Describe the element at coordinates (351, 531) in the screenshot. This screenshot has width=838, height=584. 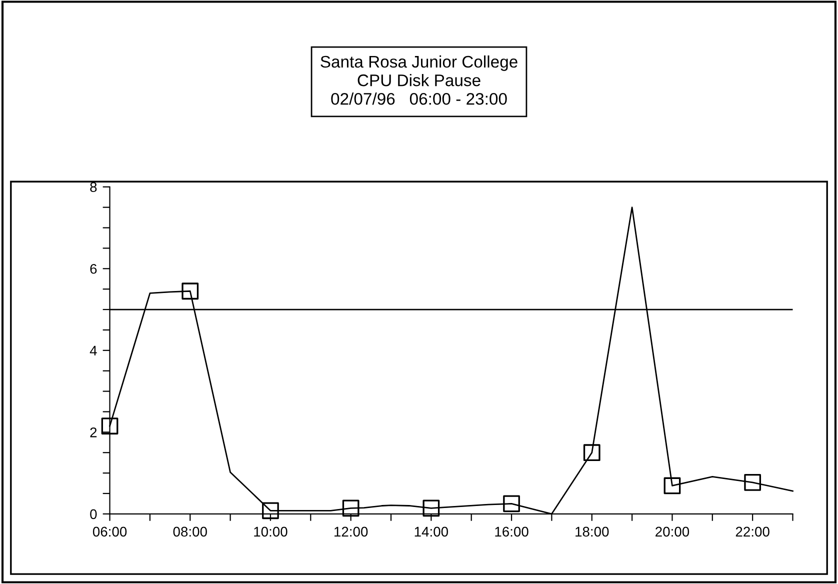
I see `x-tick-label: 12:00` at that location.